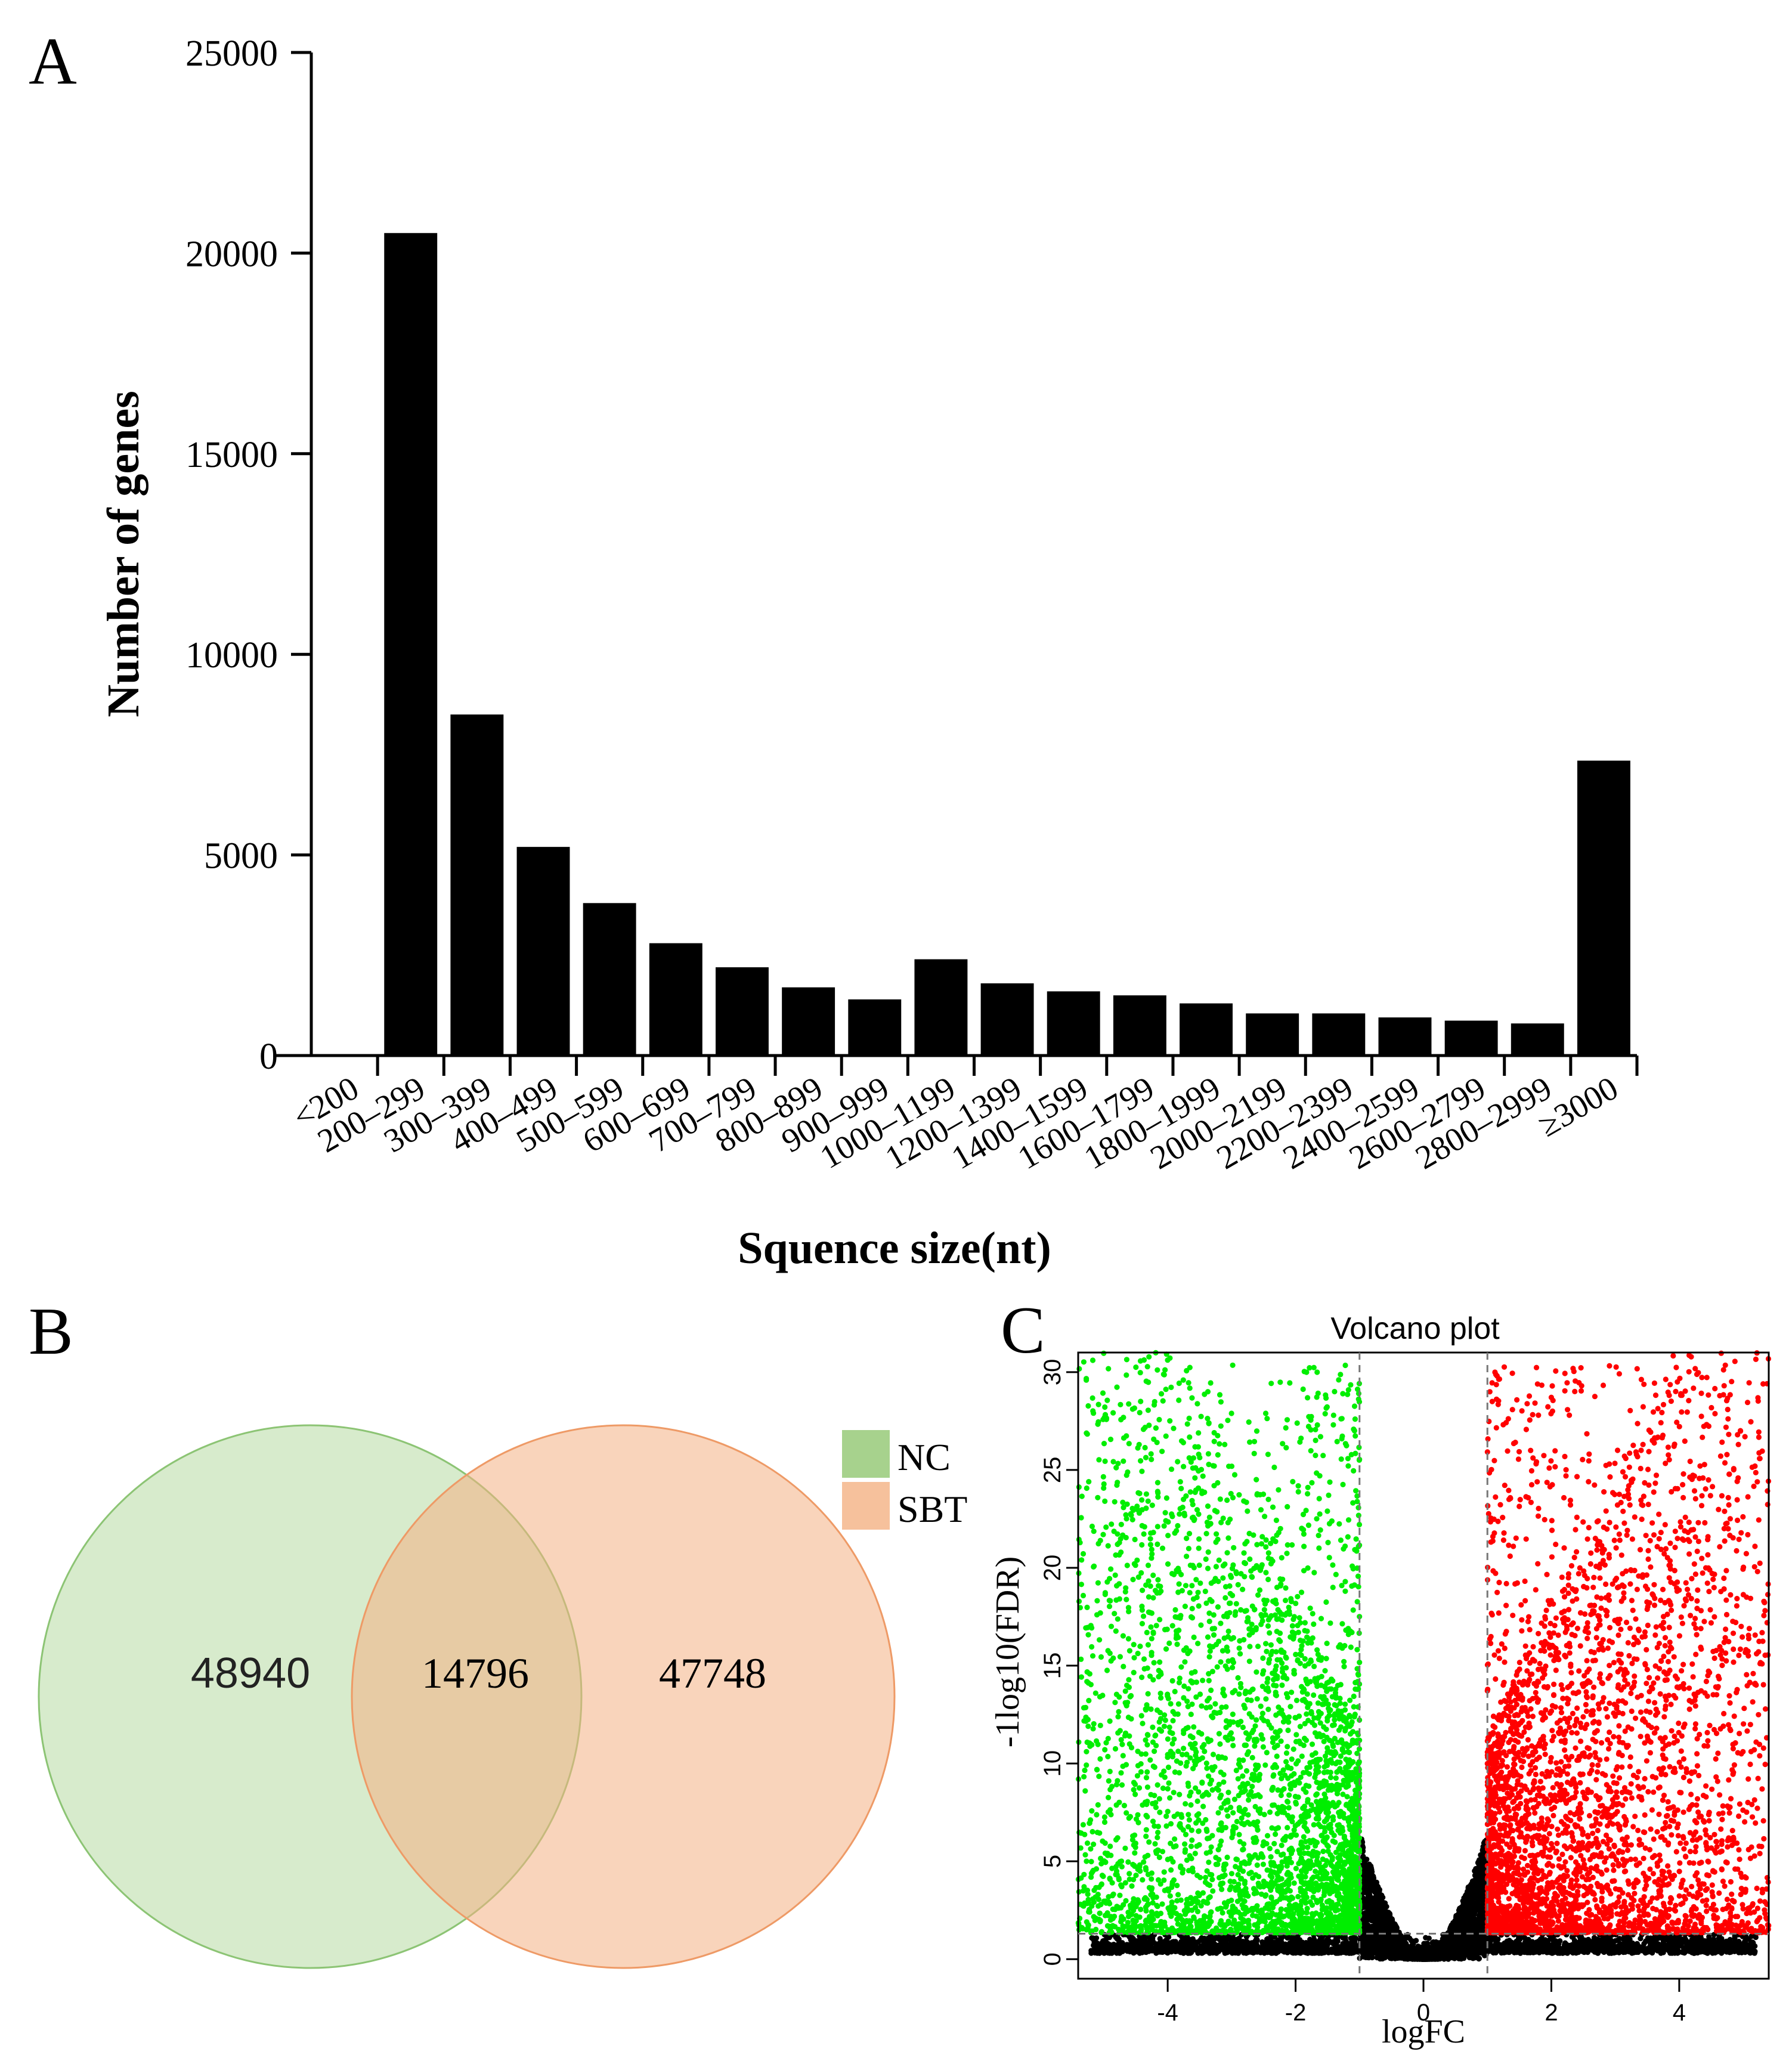 This screenshot has width=1792, height=2061. What do you see at coordinates (1415, 1328) in the screenshot?
I see `volcano-title: Volcano plot` at bounding box center [1415, 1328].